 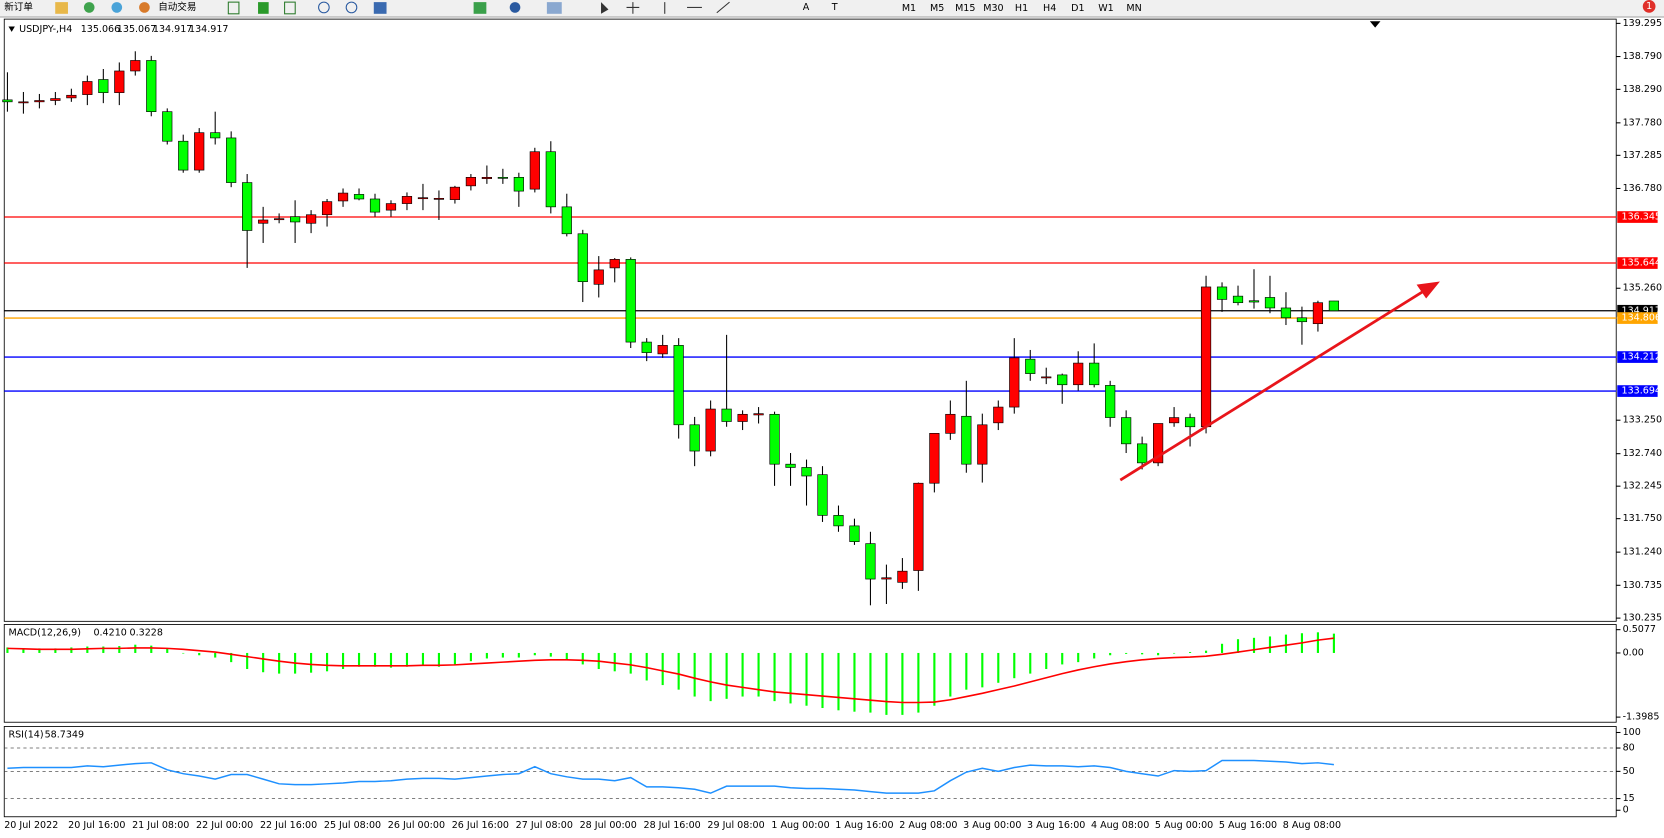 What do you see at coordinates (1641, 318) in the screenshot?
I see `level-label: 134.806` at bounding box center [1641, 318].